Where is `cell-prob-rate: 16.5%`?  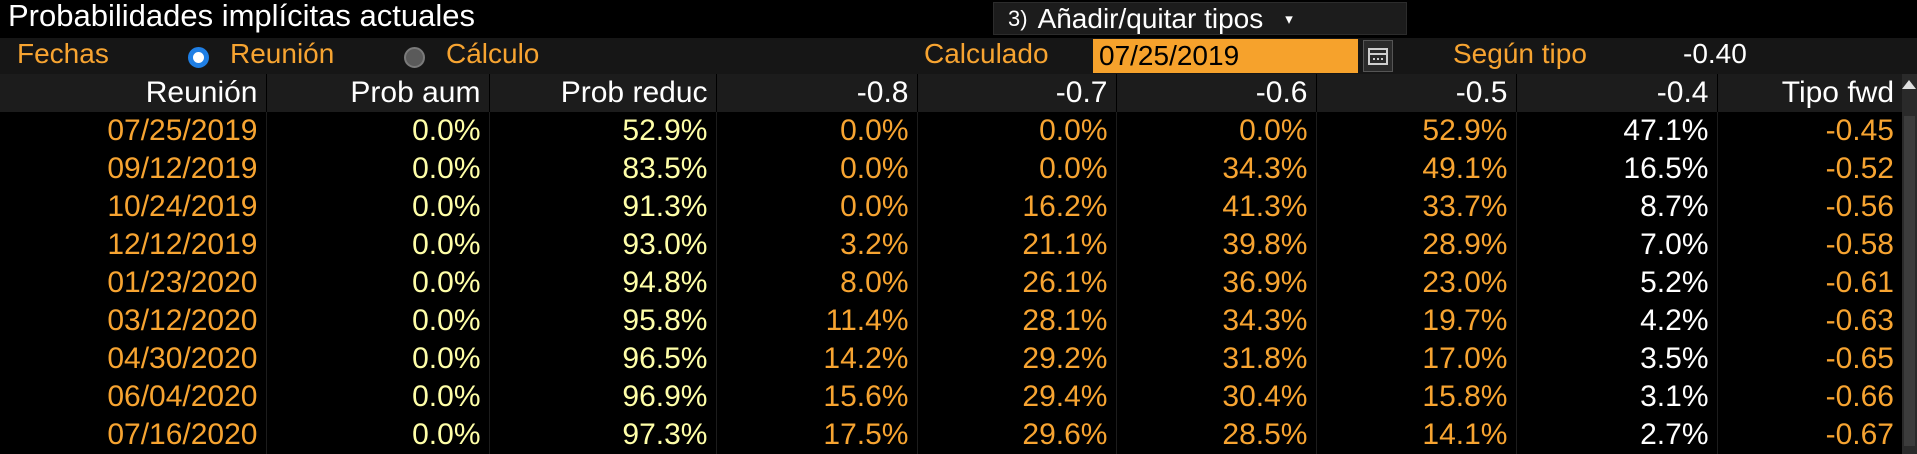
cell-prob-rate: 16.5% is located at coordinates (1617, 169).